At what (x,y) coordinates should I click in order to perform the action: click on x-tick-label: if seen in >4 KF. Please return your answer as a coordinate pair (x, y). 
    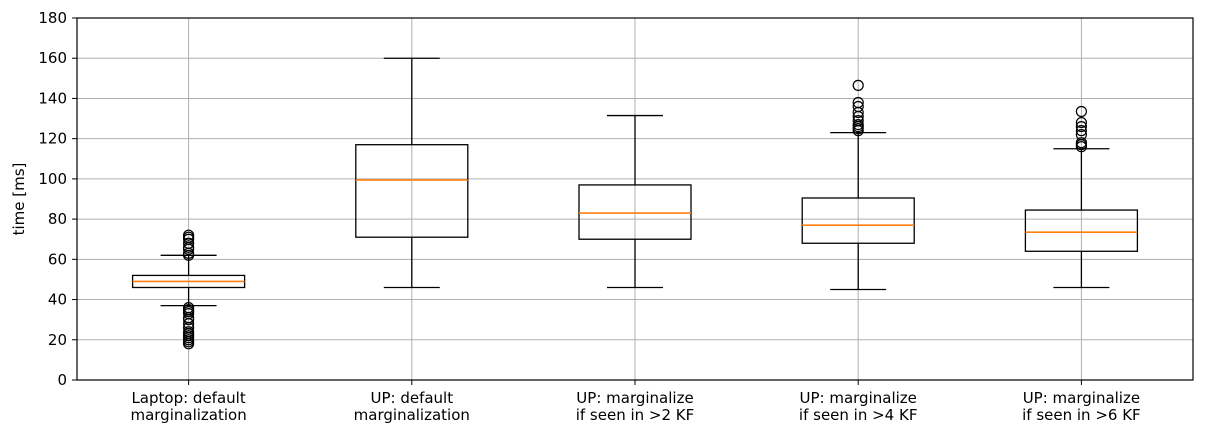
    Looking at the image, I should click on (858, 415).